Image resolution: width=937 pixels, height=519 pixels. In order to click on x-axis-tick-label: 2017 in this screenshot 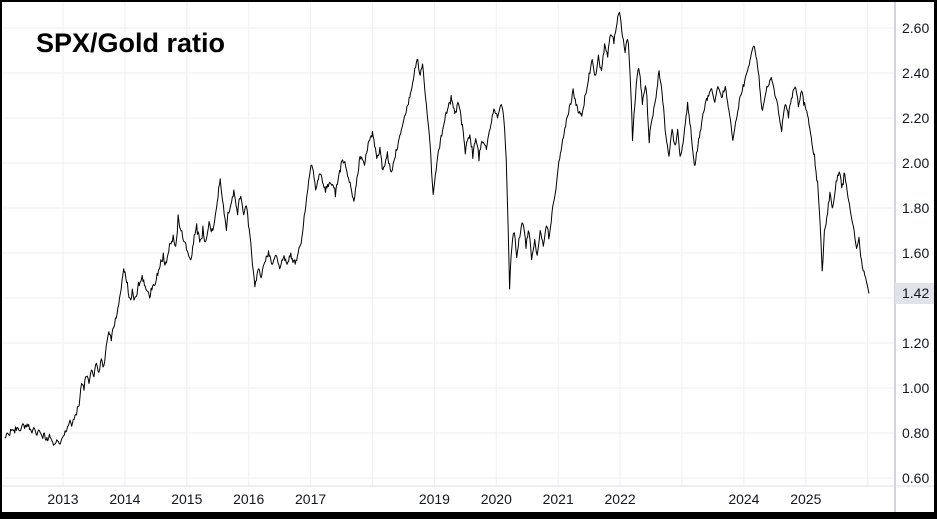, I will do `click(310, 499)`.